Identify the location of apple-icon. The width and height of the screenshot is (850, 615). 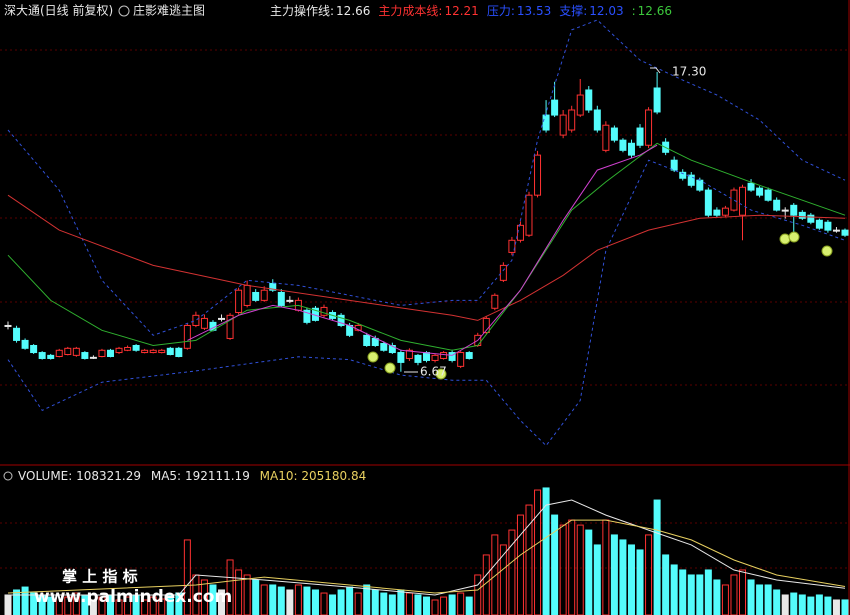
(441, 374).